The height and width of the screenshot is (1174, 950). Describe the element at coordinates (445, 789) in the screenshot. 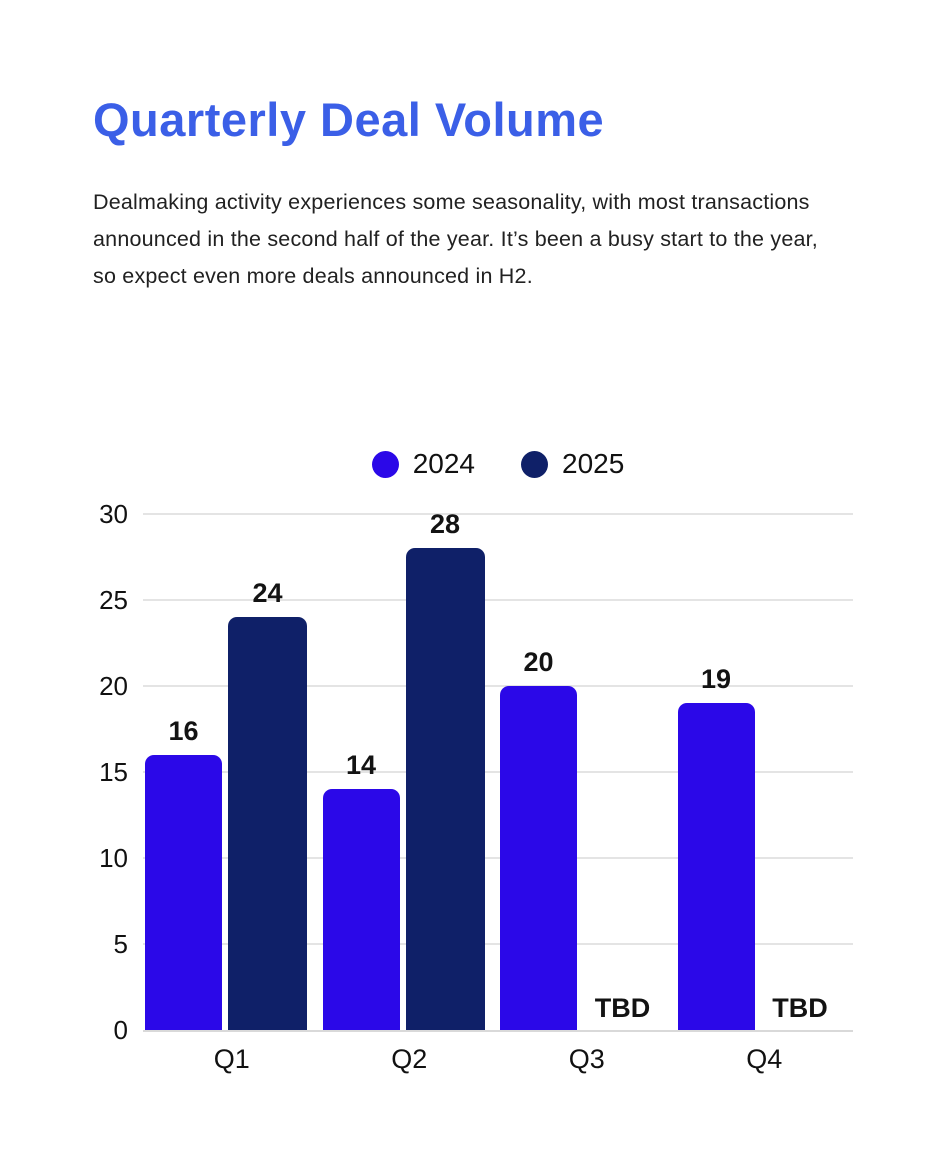

I see `bar-2025-Q2` at that location.